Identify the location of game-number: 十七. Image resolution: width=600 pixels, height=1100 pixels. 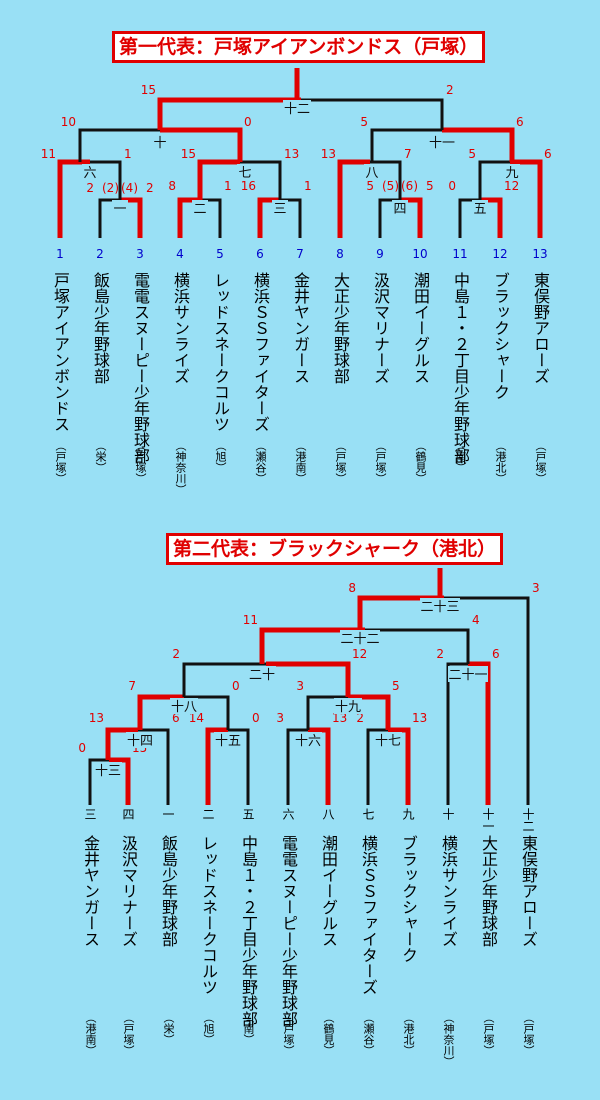
(388, 741).